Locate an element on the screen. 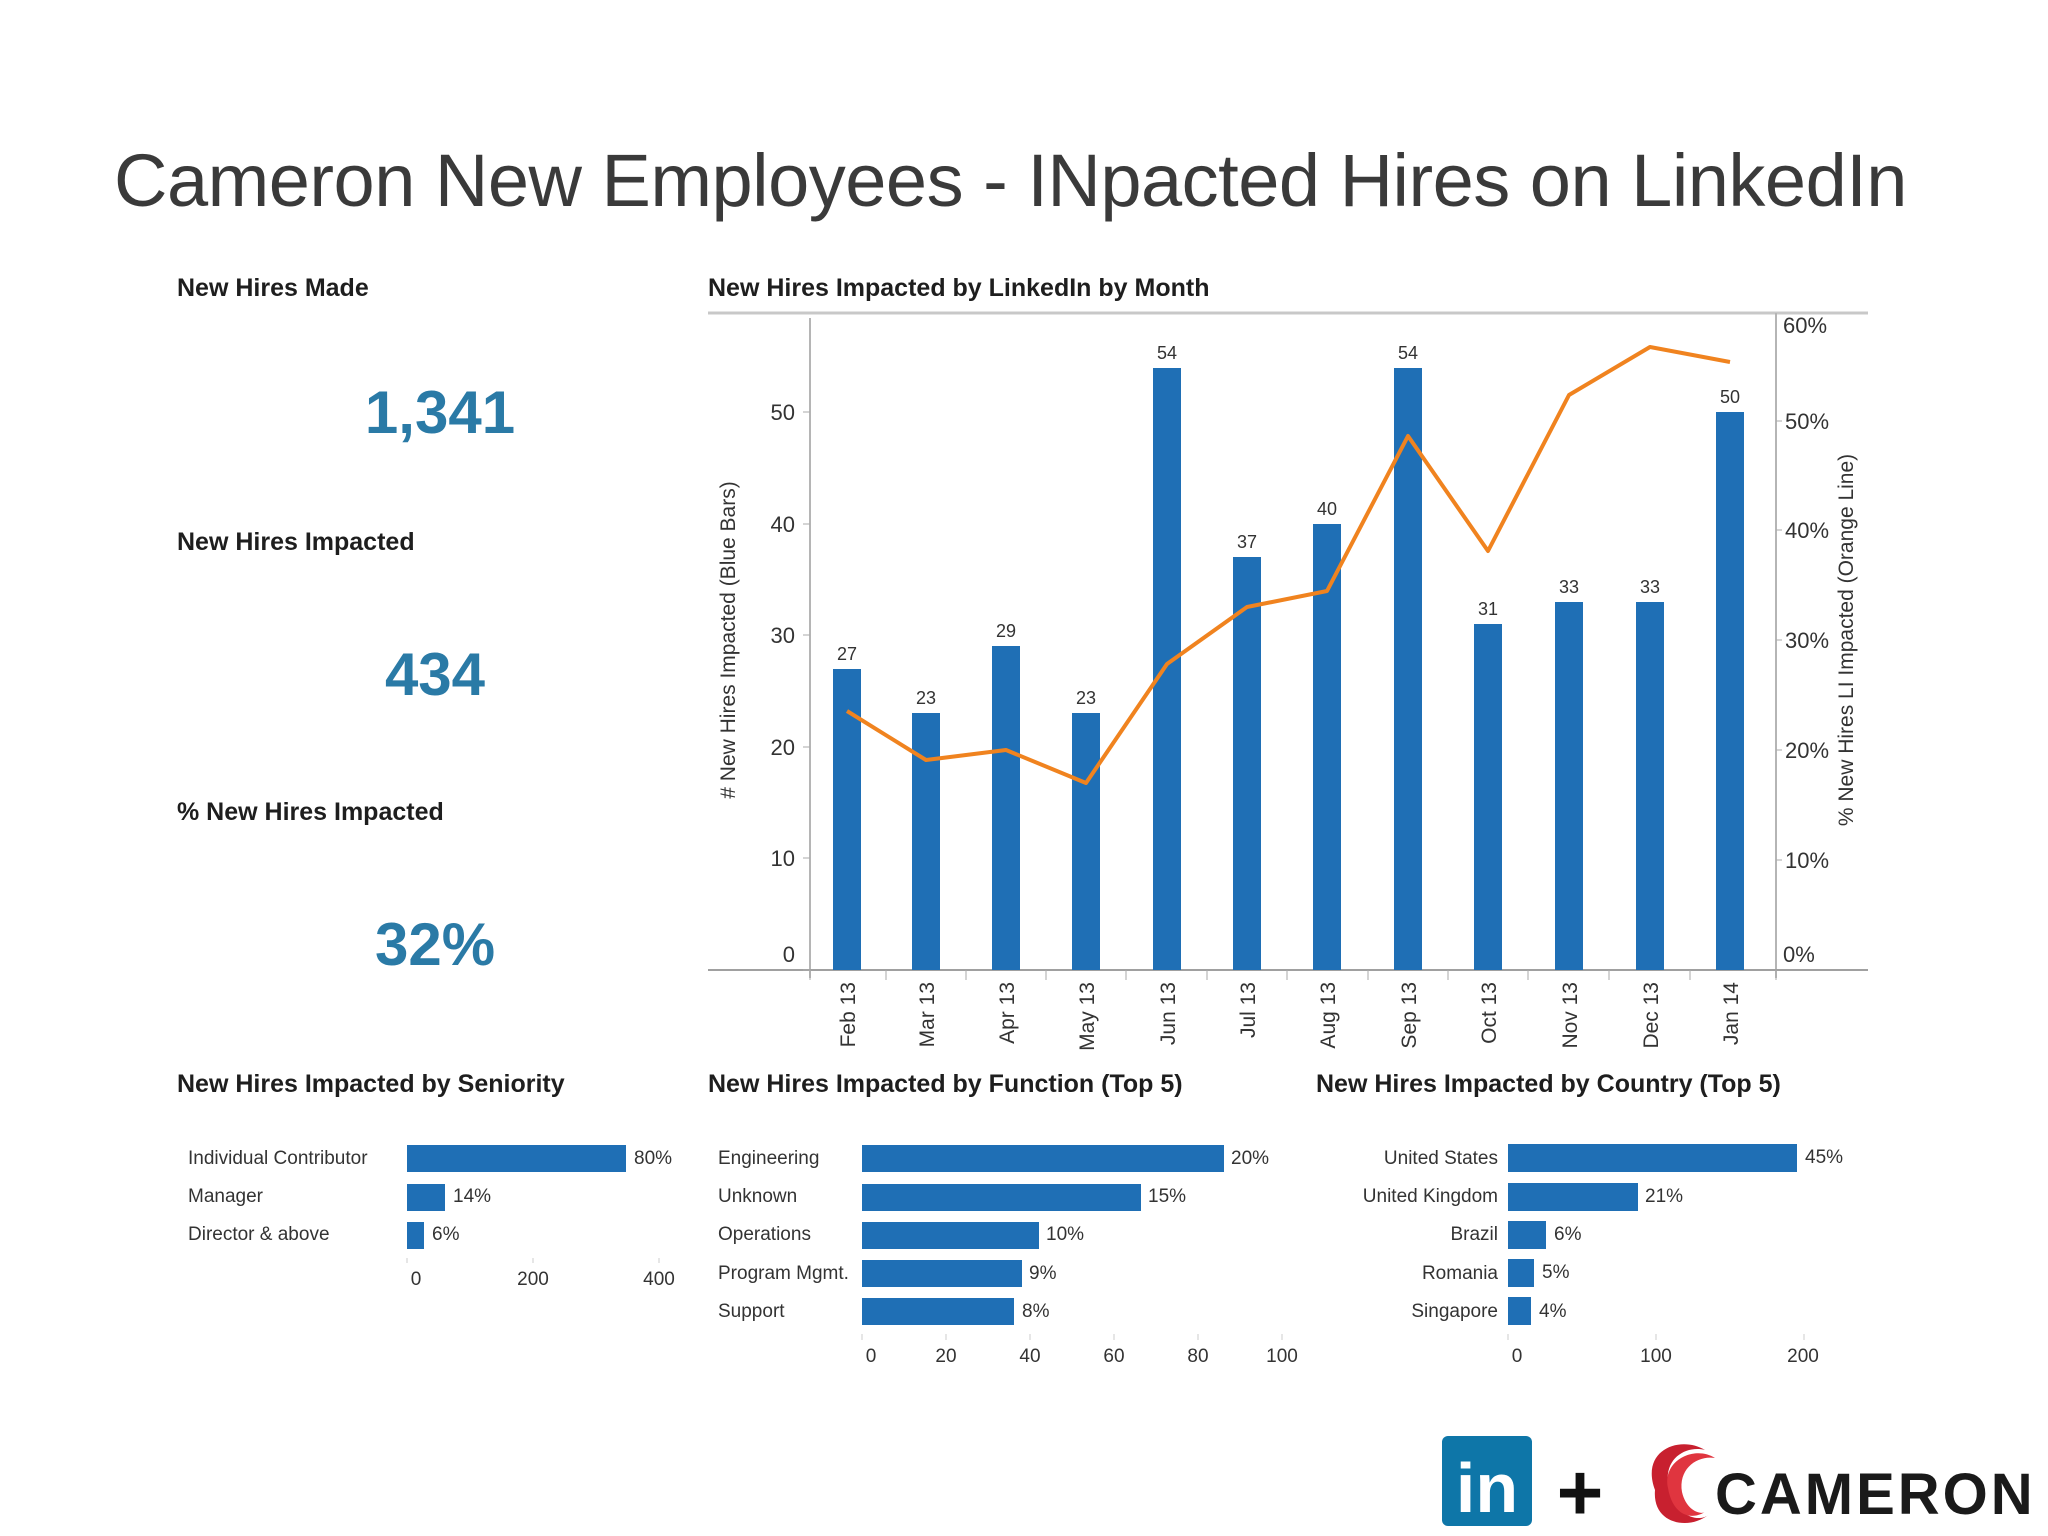 The width and height of the screenshot is (2048, 1536). country-chart-title: New Hires Impacted by Country (Top 5) is located at coordinates (1548, 1084).